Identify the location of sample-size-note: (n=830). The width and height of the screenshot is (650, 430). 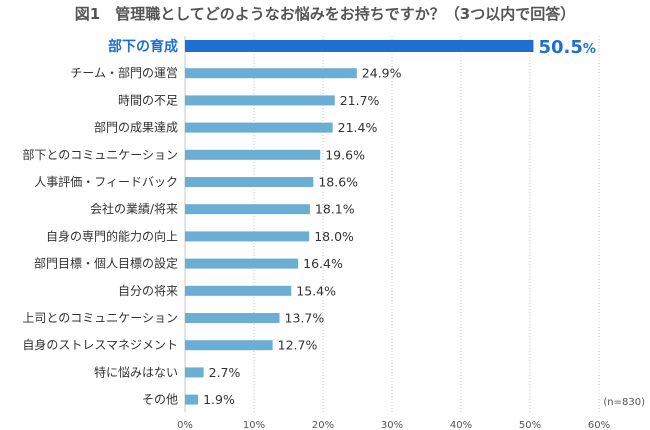
(624, 402).